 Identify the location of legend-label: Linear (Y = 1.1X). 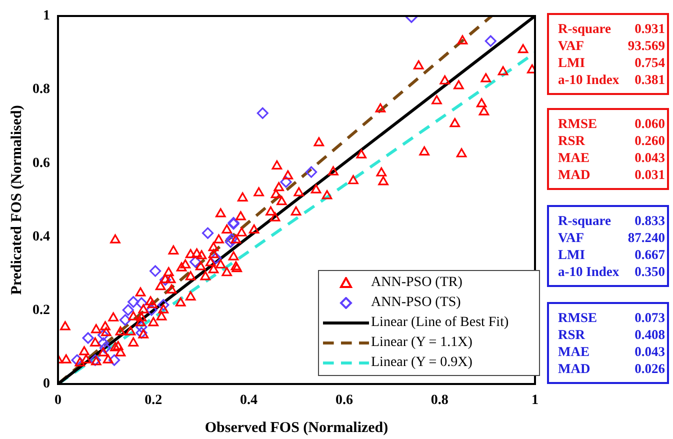
(421, 343).